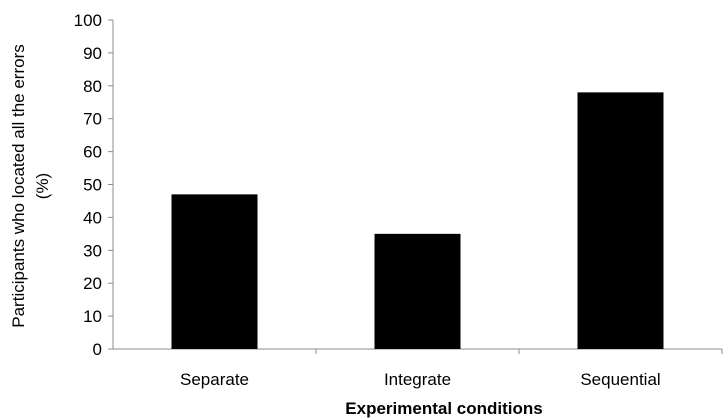  Describe the element at coordinates (97, 349) in the screenshot. I see `y-tick-label: 0` at that location.